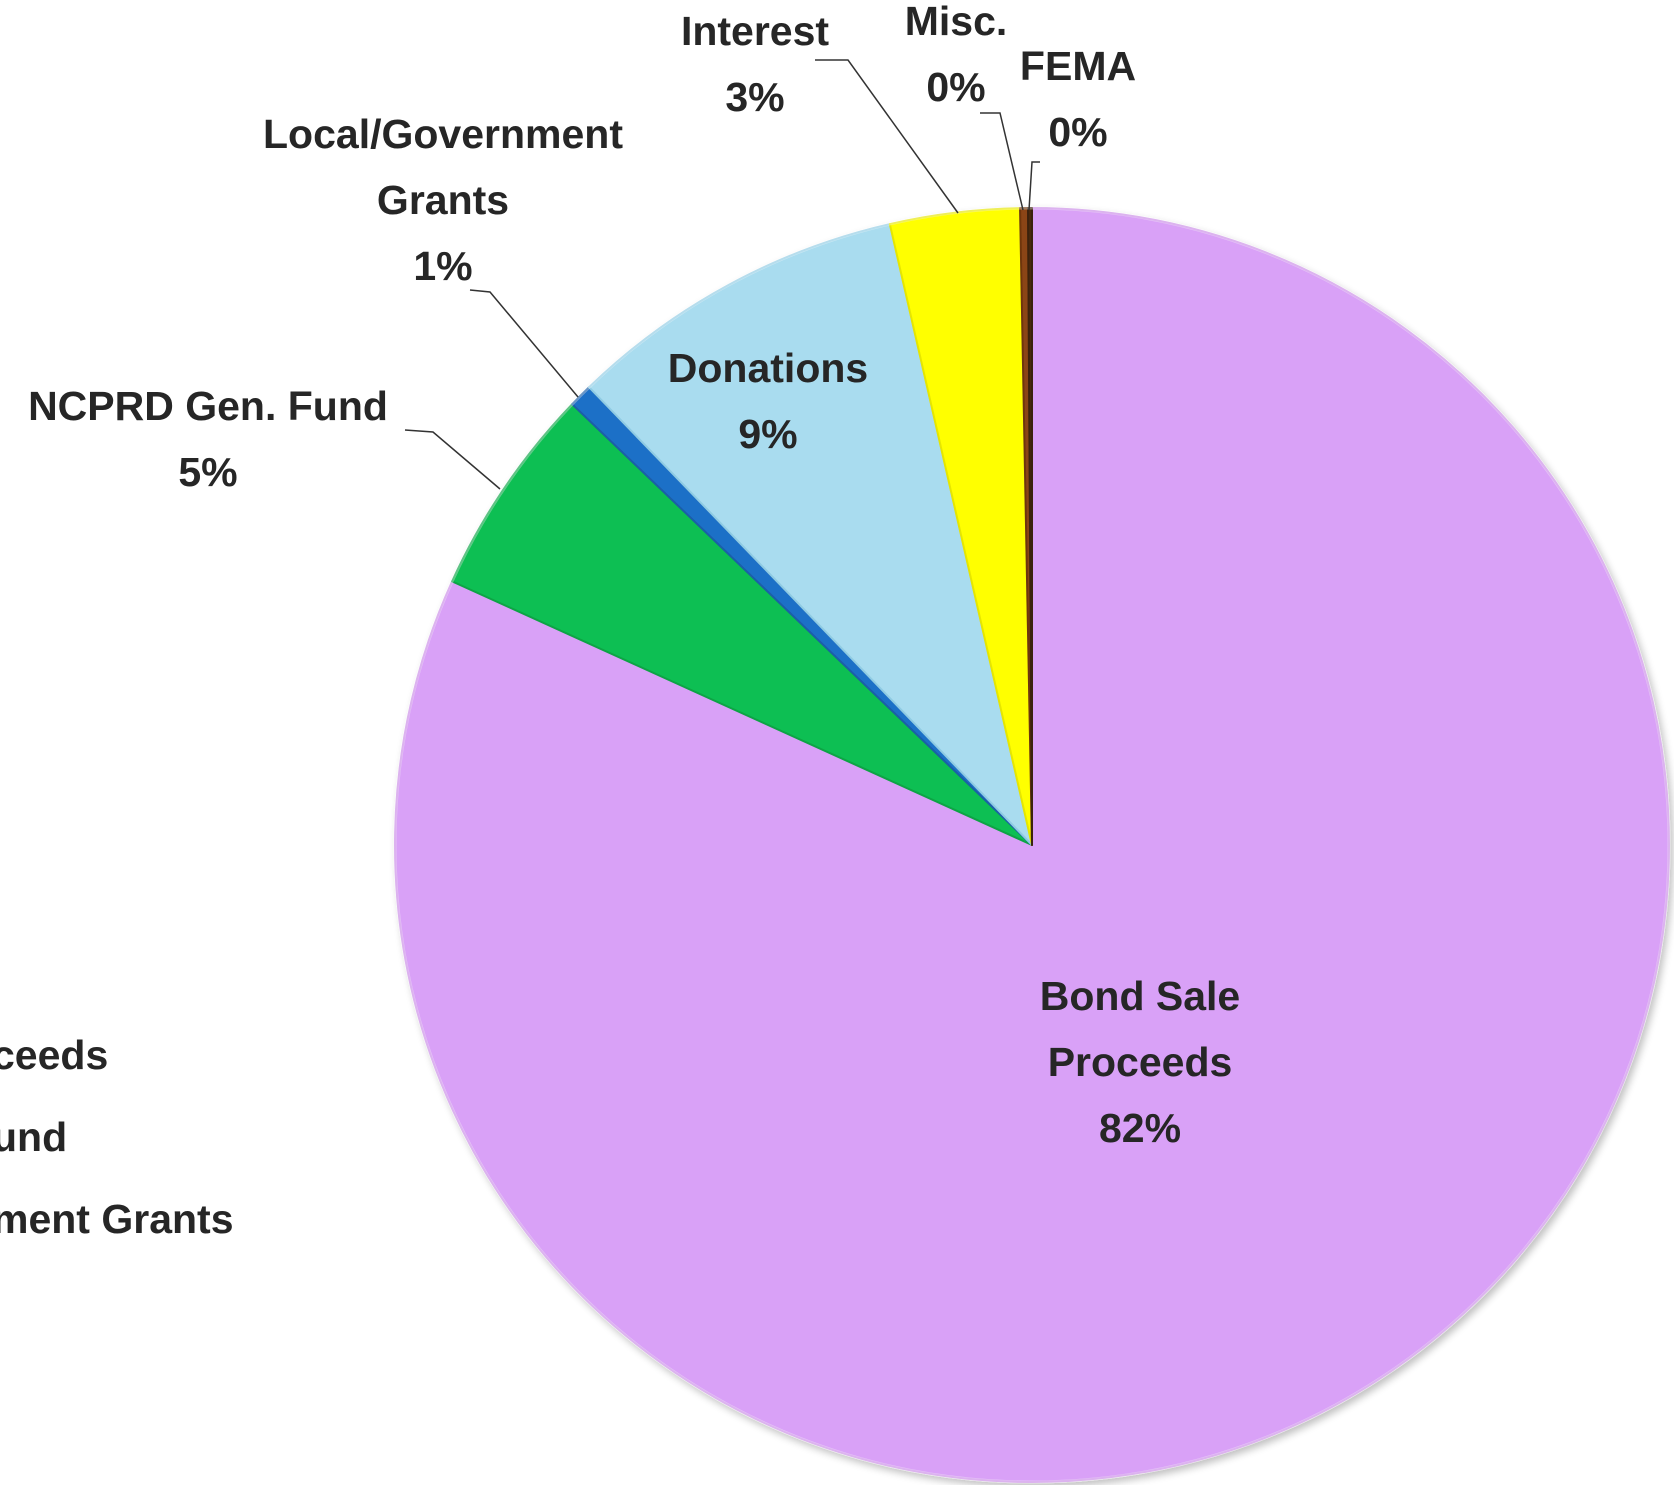 The image size is (1674, 1485). What do you see at coordinates (208, 406) in the screenshot?
I see `slice-category-label: NCPRD Gen. Fund` at bounding box center [208, 406].